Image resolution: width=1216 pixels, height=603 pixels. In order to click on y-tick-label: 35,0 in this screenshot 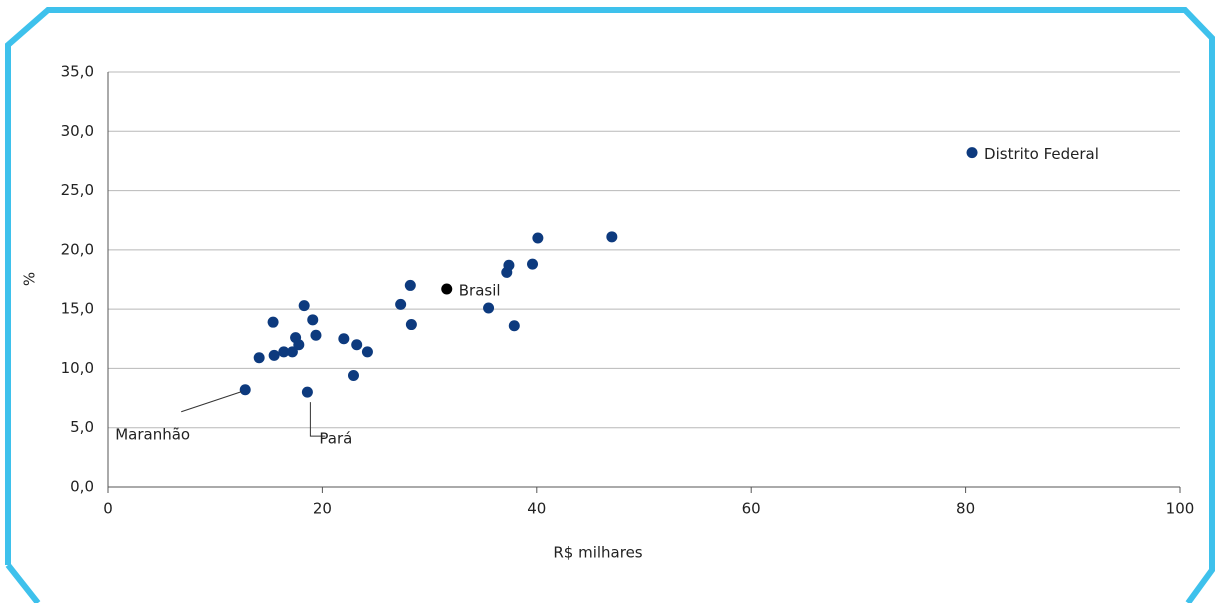, I will do `click(77, 72)`.